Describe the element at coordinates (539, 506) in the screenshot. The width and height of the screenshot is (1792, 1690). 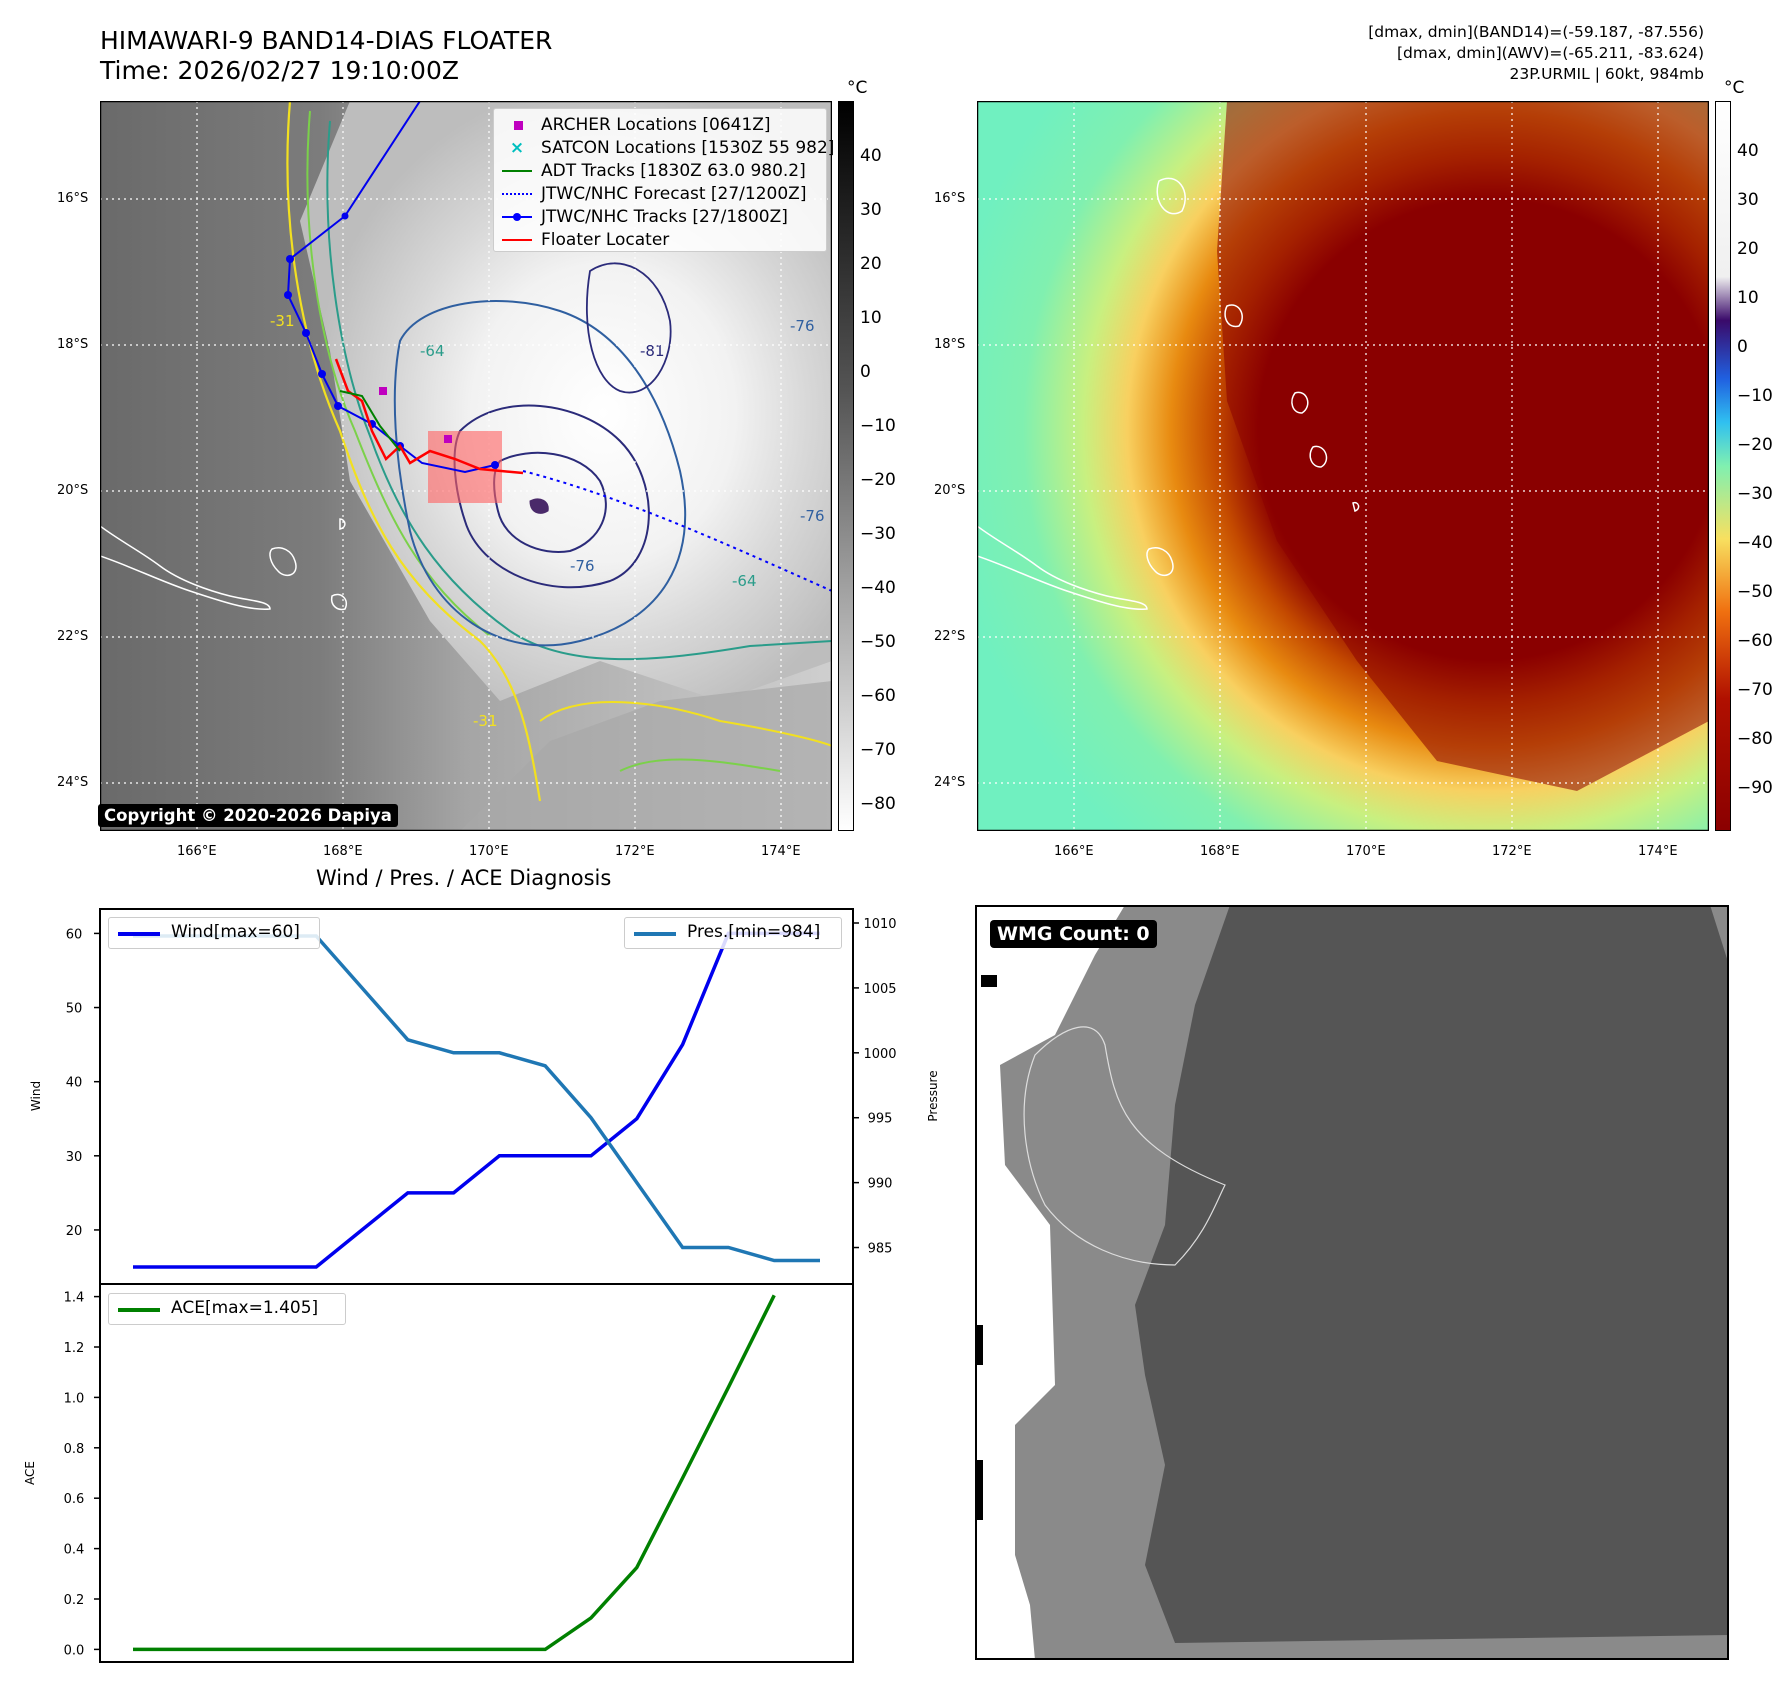
I see `contour-coldest` at that location.